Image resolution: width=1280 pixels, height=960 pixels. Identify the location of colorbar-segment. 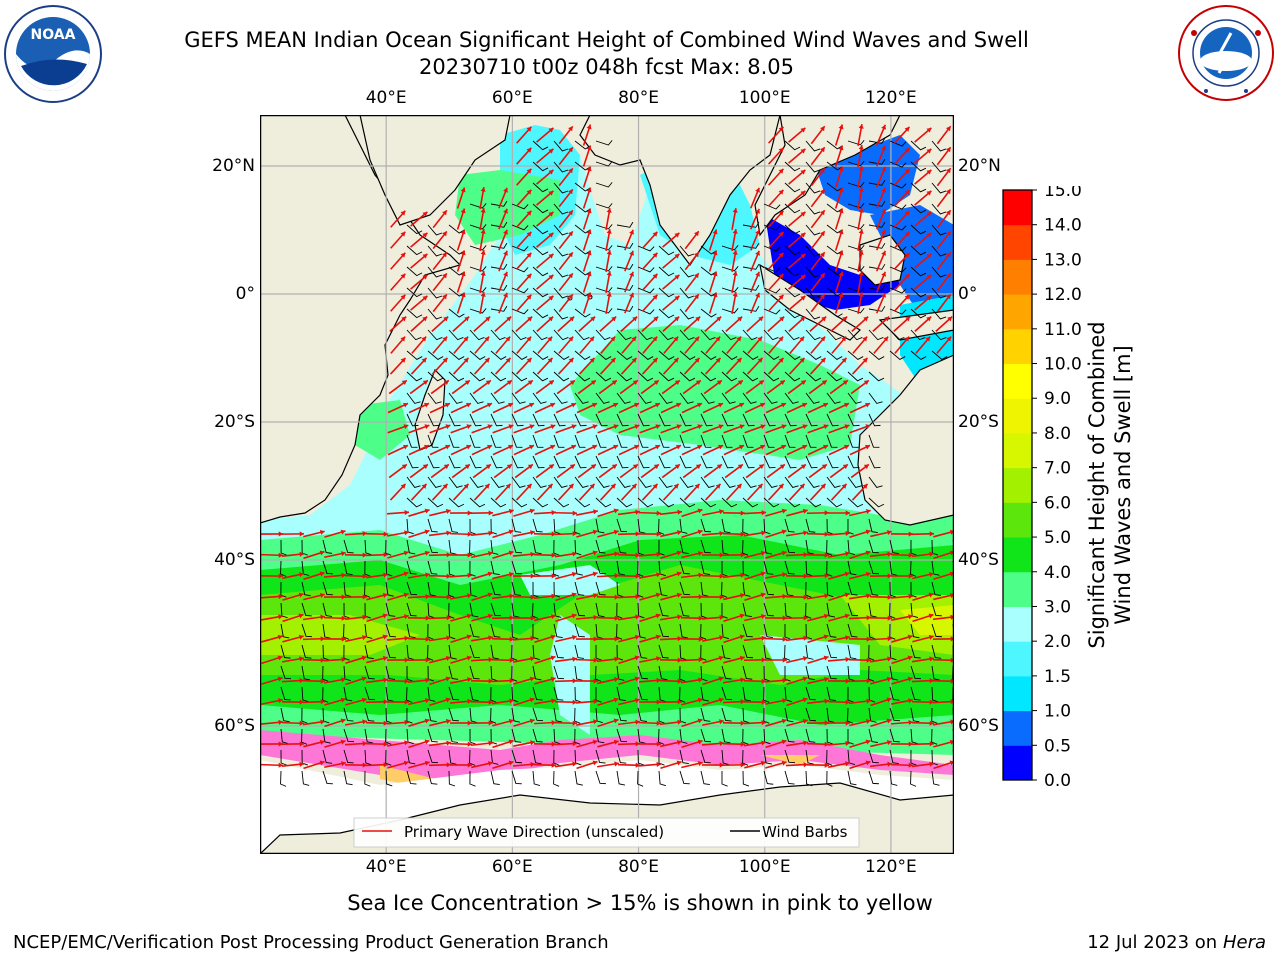
(1017, 589).